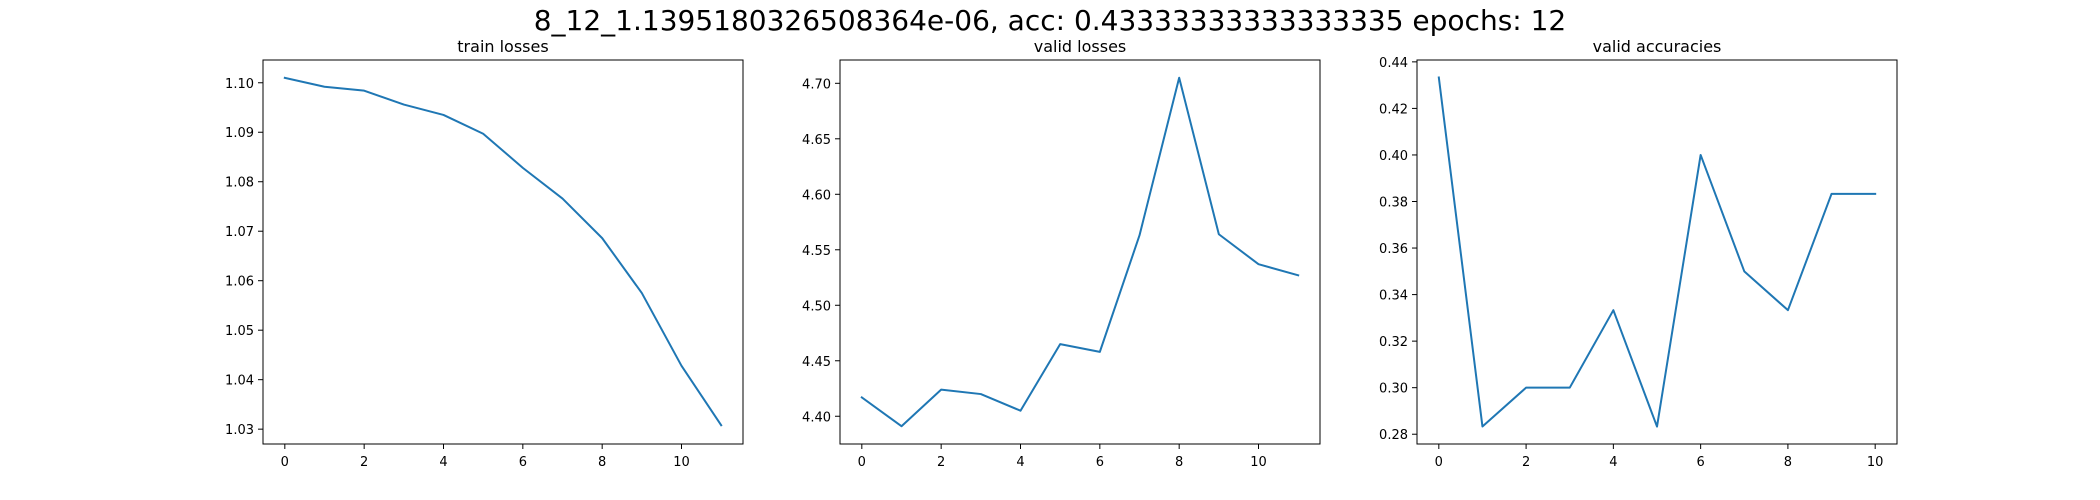 The image size is (2100, 500). I want to click on valid-losses-y-tick-label: 4.70, so click(816, 84).